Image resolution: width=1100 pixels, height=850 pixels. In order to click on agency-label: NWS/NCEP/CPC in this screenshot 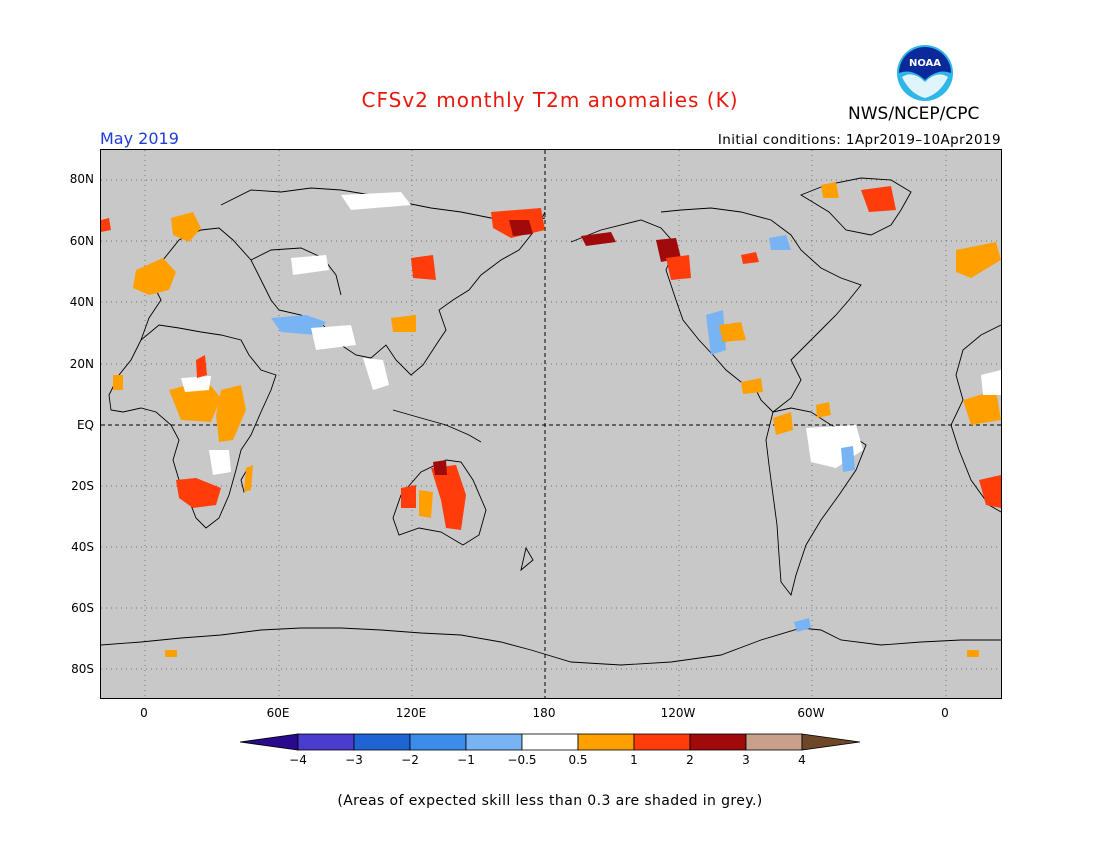, I will do `click(914, 114)`.